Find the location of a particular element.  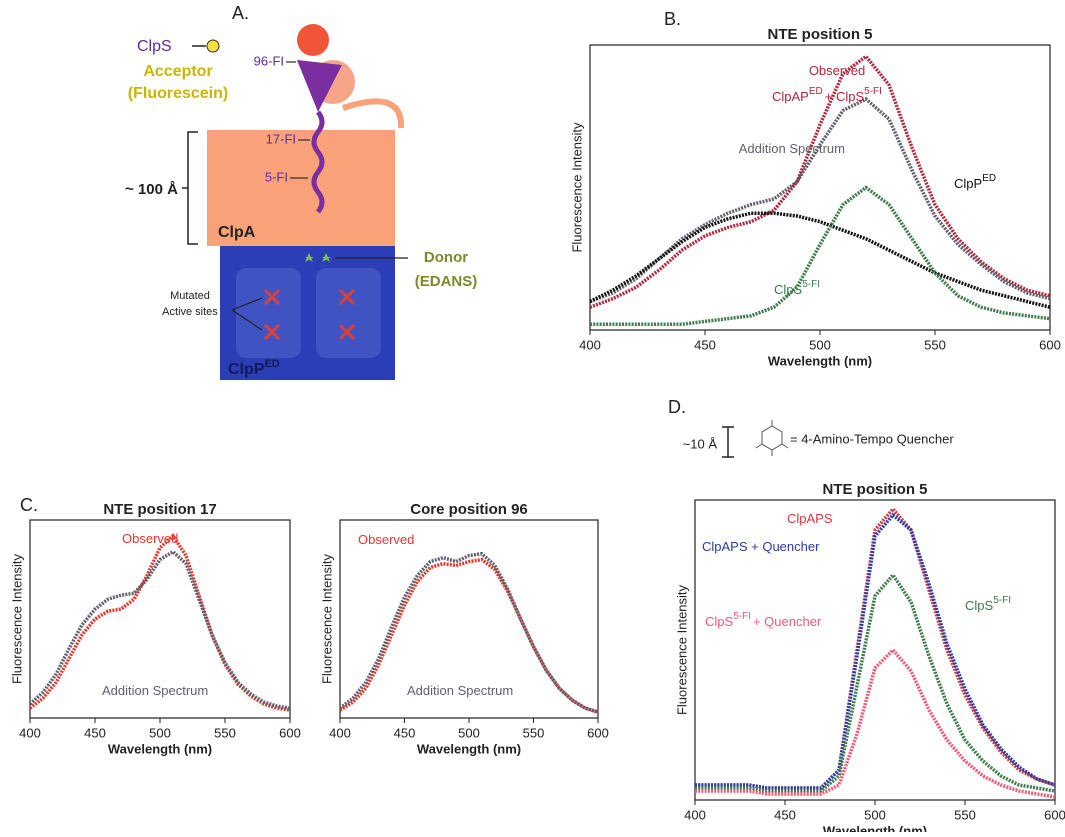

series-label: ClpS5-FI + Quencher is located at coordinates (763, 620).